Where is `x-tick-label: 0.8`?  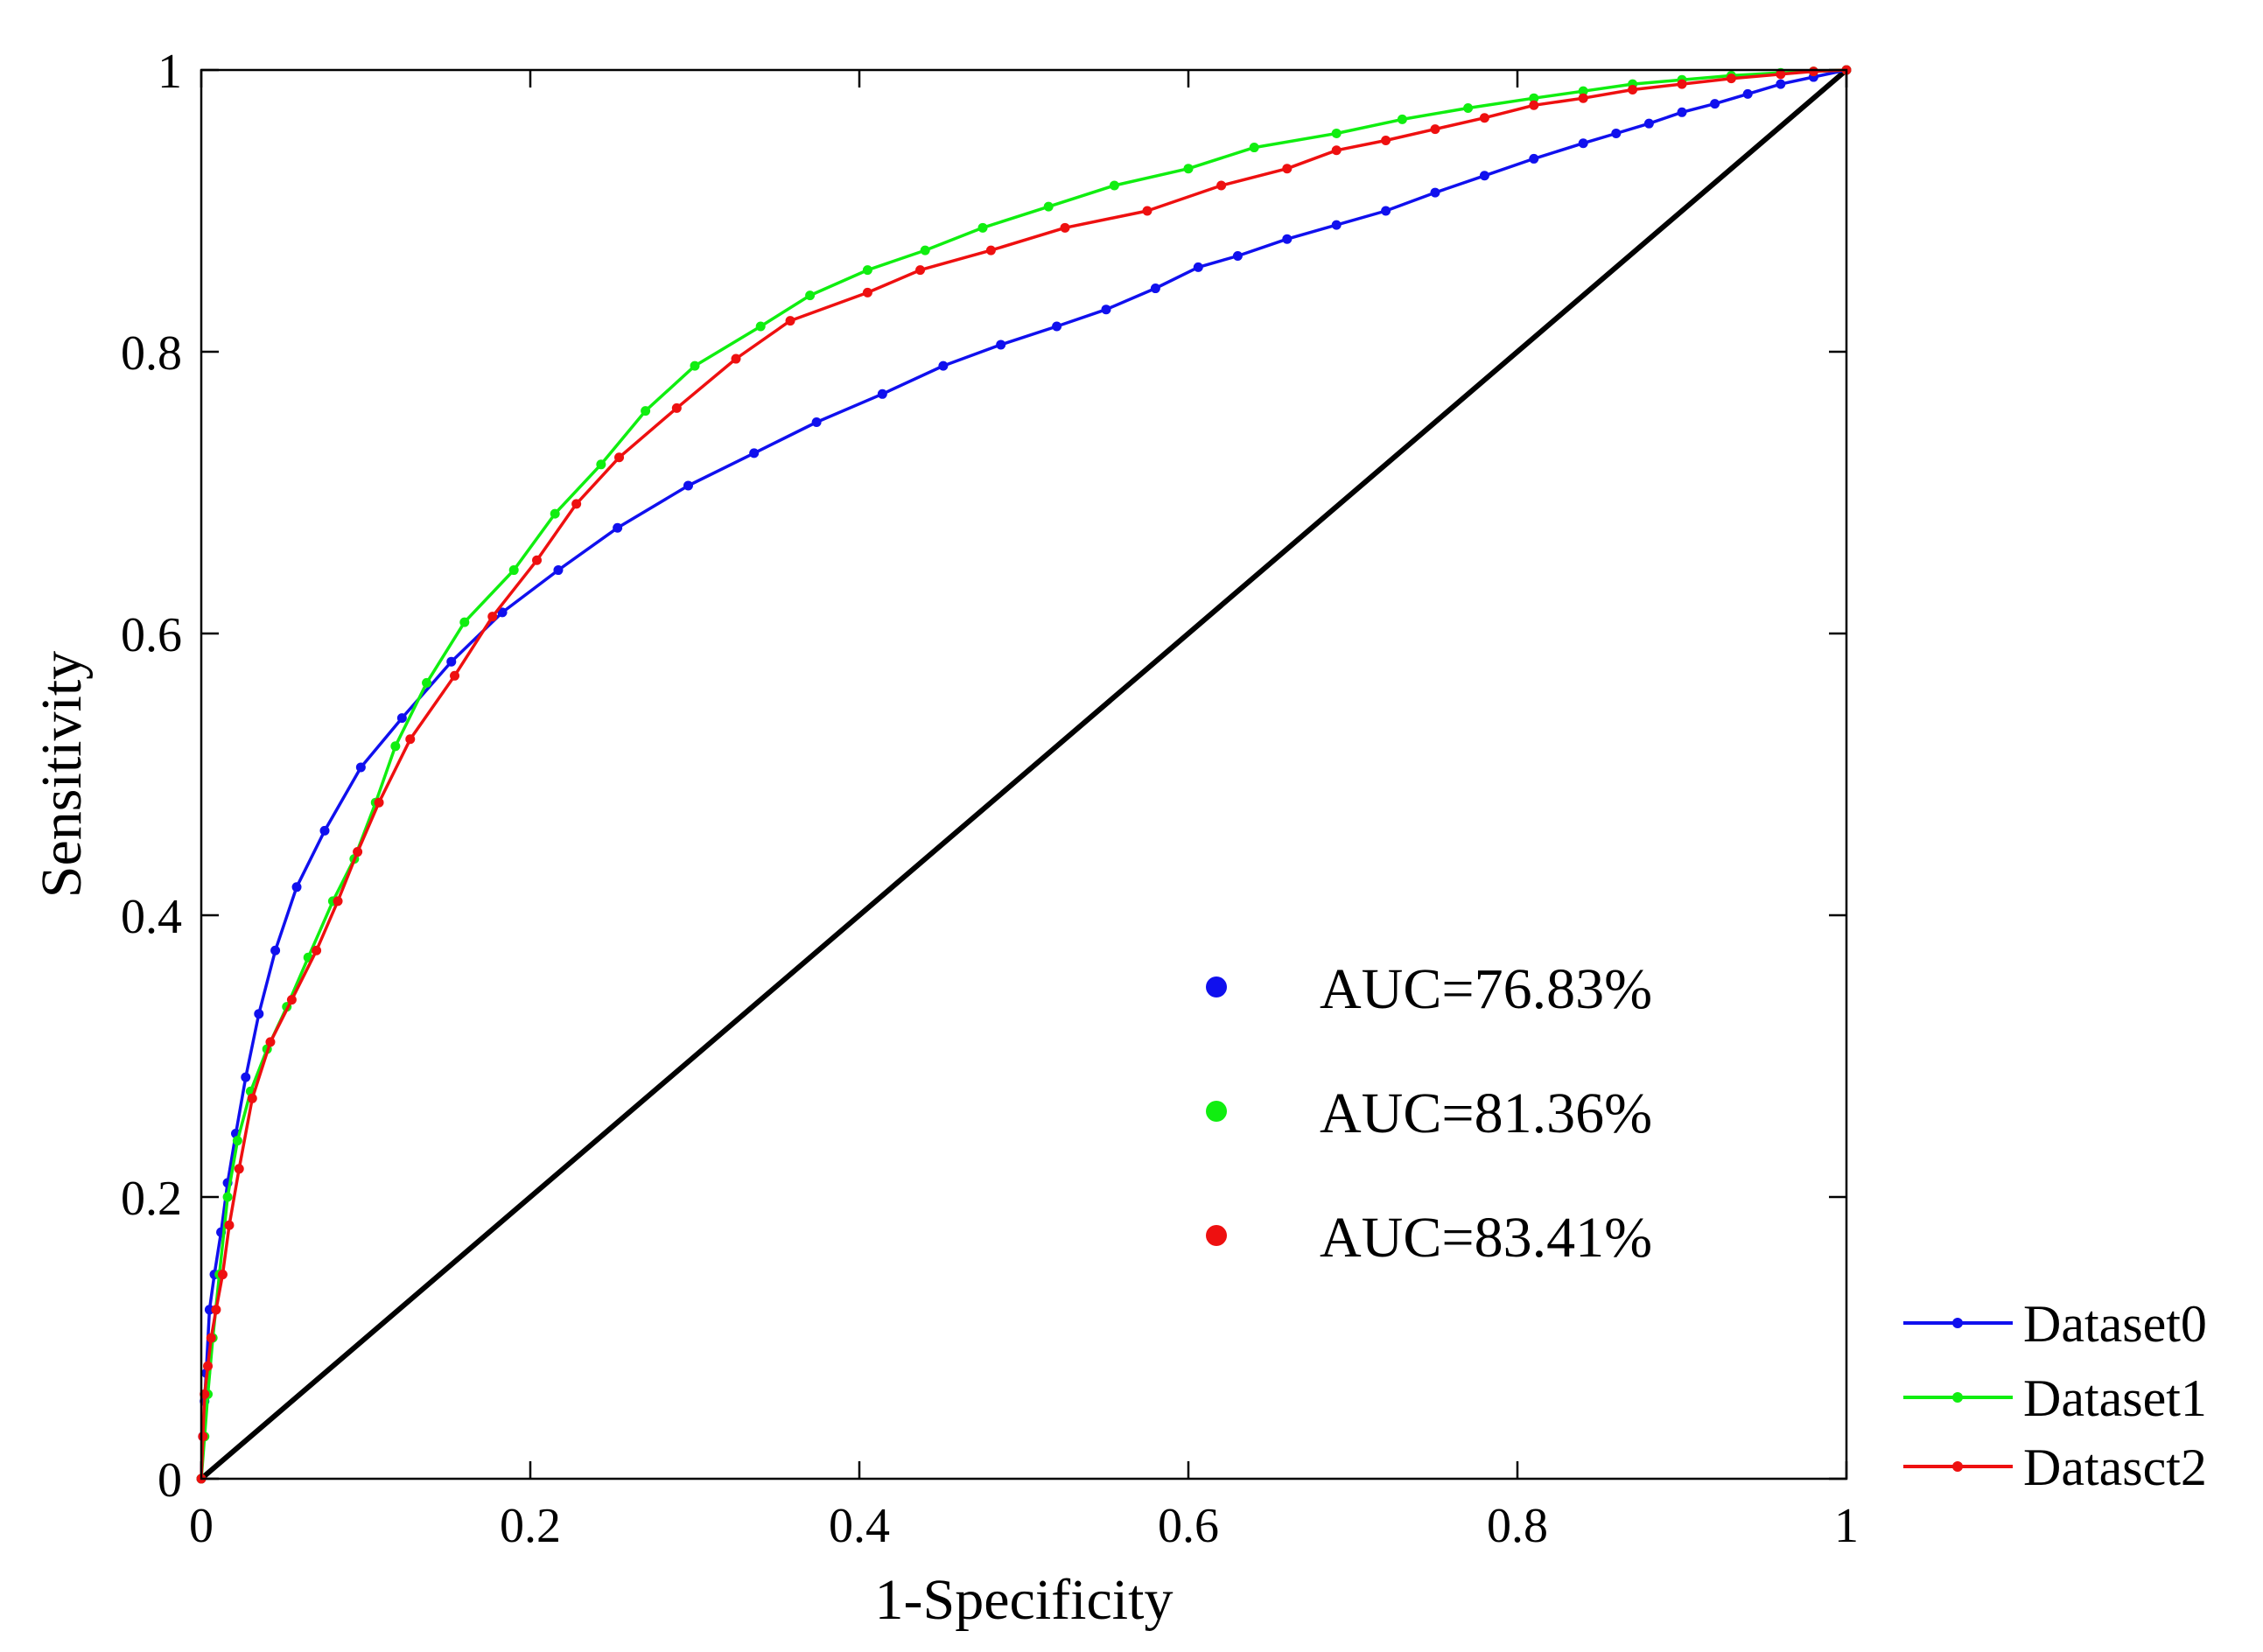 x-tick-label: 0.8 is located at coordinates (1517, 1526).